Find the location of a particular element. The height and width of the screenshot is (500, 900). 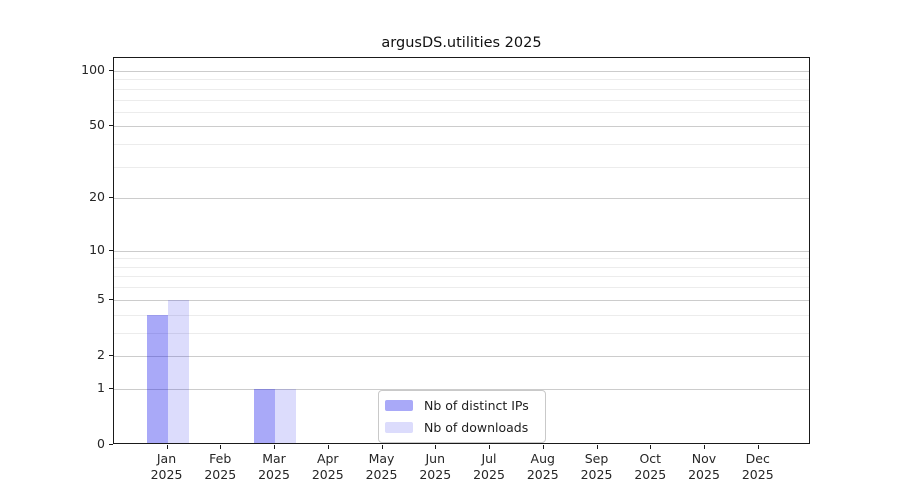

legend-label-downloads: Nb of downloads is located at coordinates (476, 427).